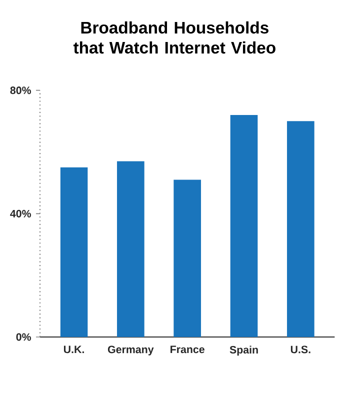  Describe the element at coordinates (74, 350) in the screenshot. I see `x-tick-label: U.K.` at that location.